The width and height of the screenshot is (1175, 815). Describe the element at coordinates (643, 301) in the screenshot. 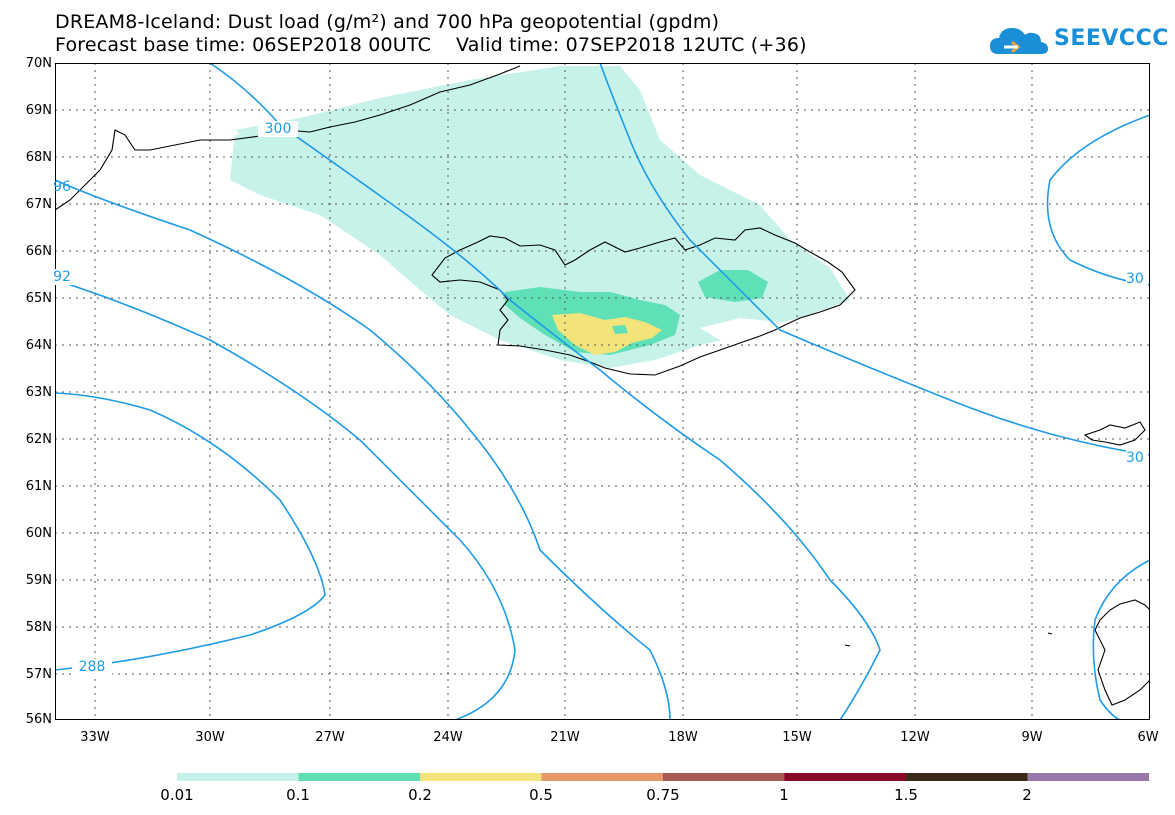

I see `iceland-coast` at that location.